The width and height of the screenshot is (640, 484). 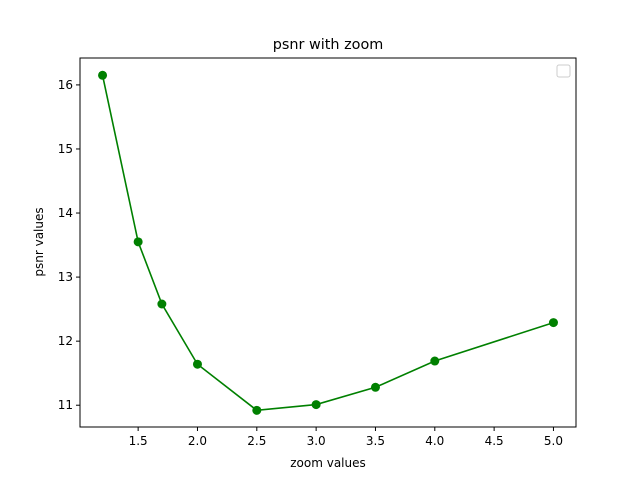 What do you see at coordinates (256, 441) in the screenshot?
I see `x-tick-label: 2.5` at bounding box center [256, 441].